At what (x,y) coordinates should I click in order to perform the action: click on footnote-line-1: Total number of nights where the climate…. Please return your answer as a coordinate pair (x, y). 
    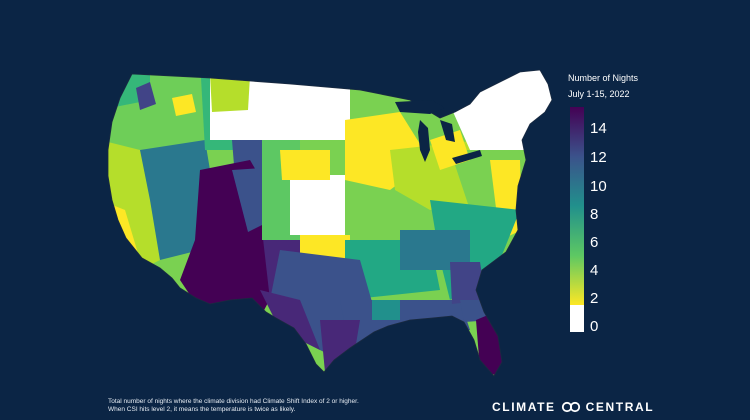
    Looking at the image, I should click on (233, 401).